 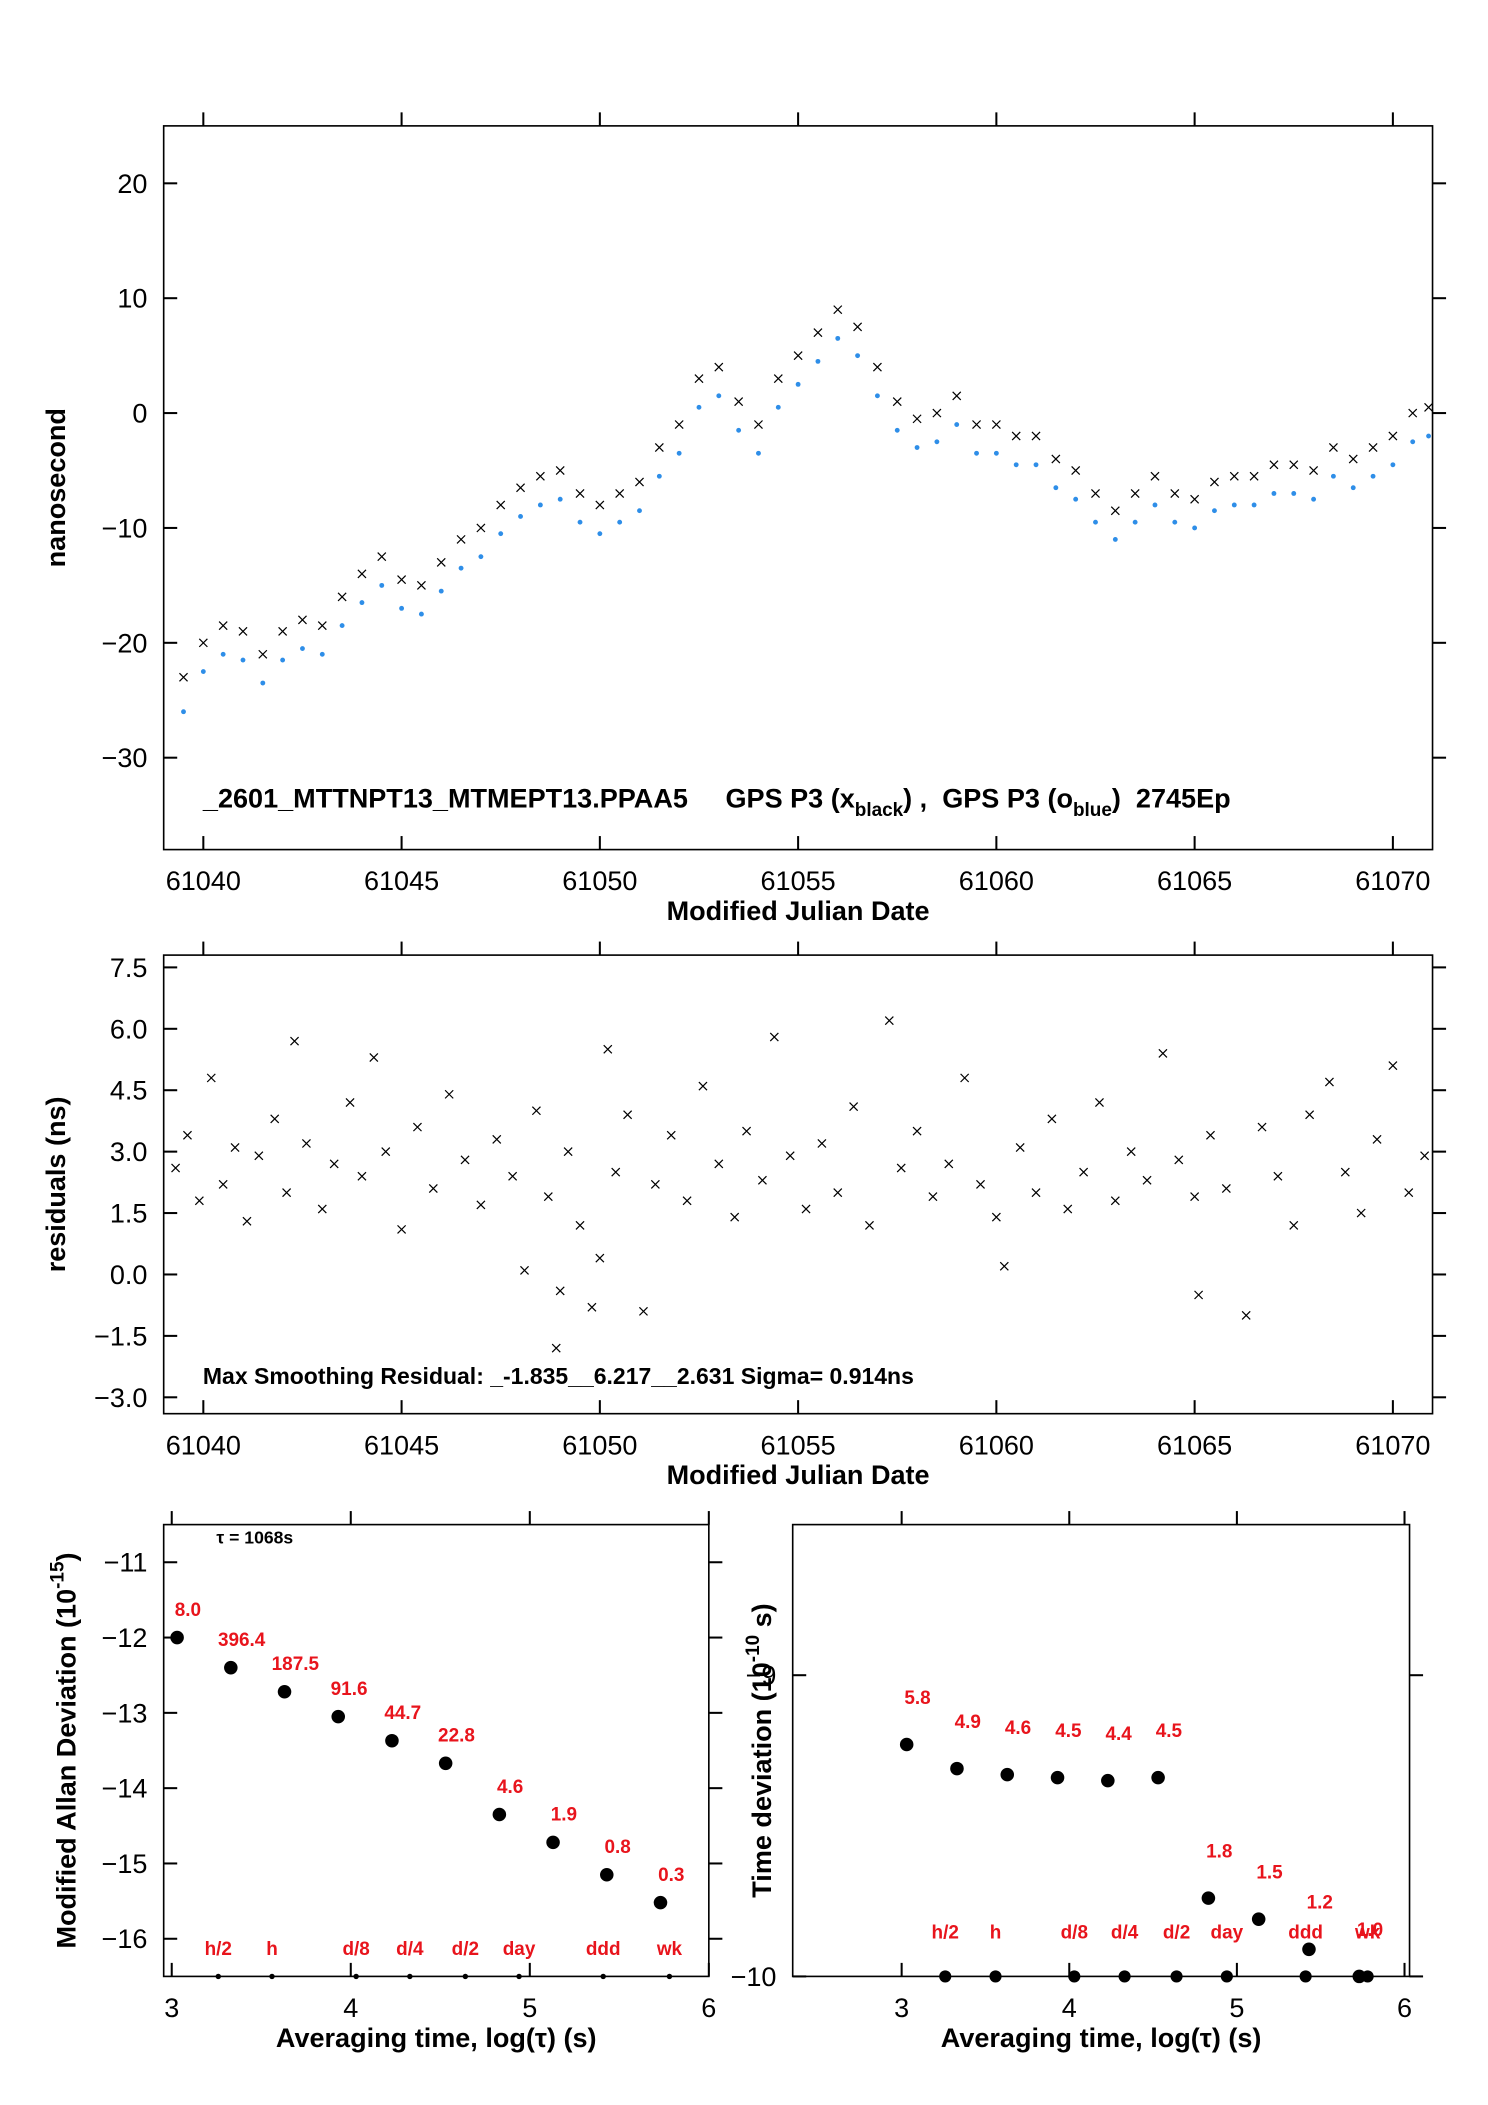 I want to click on x-tick-label: 3, so click(x=171, y=2008).